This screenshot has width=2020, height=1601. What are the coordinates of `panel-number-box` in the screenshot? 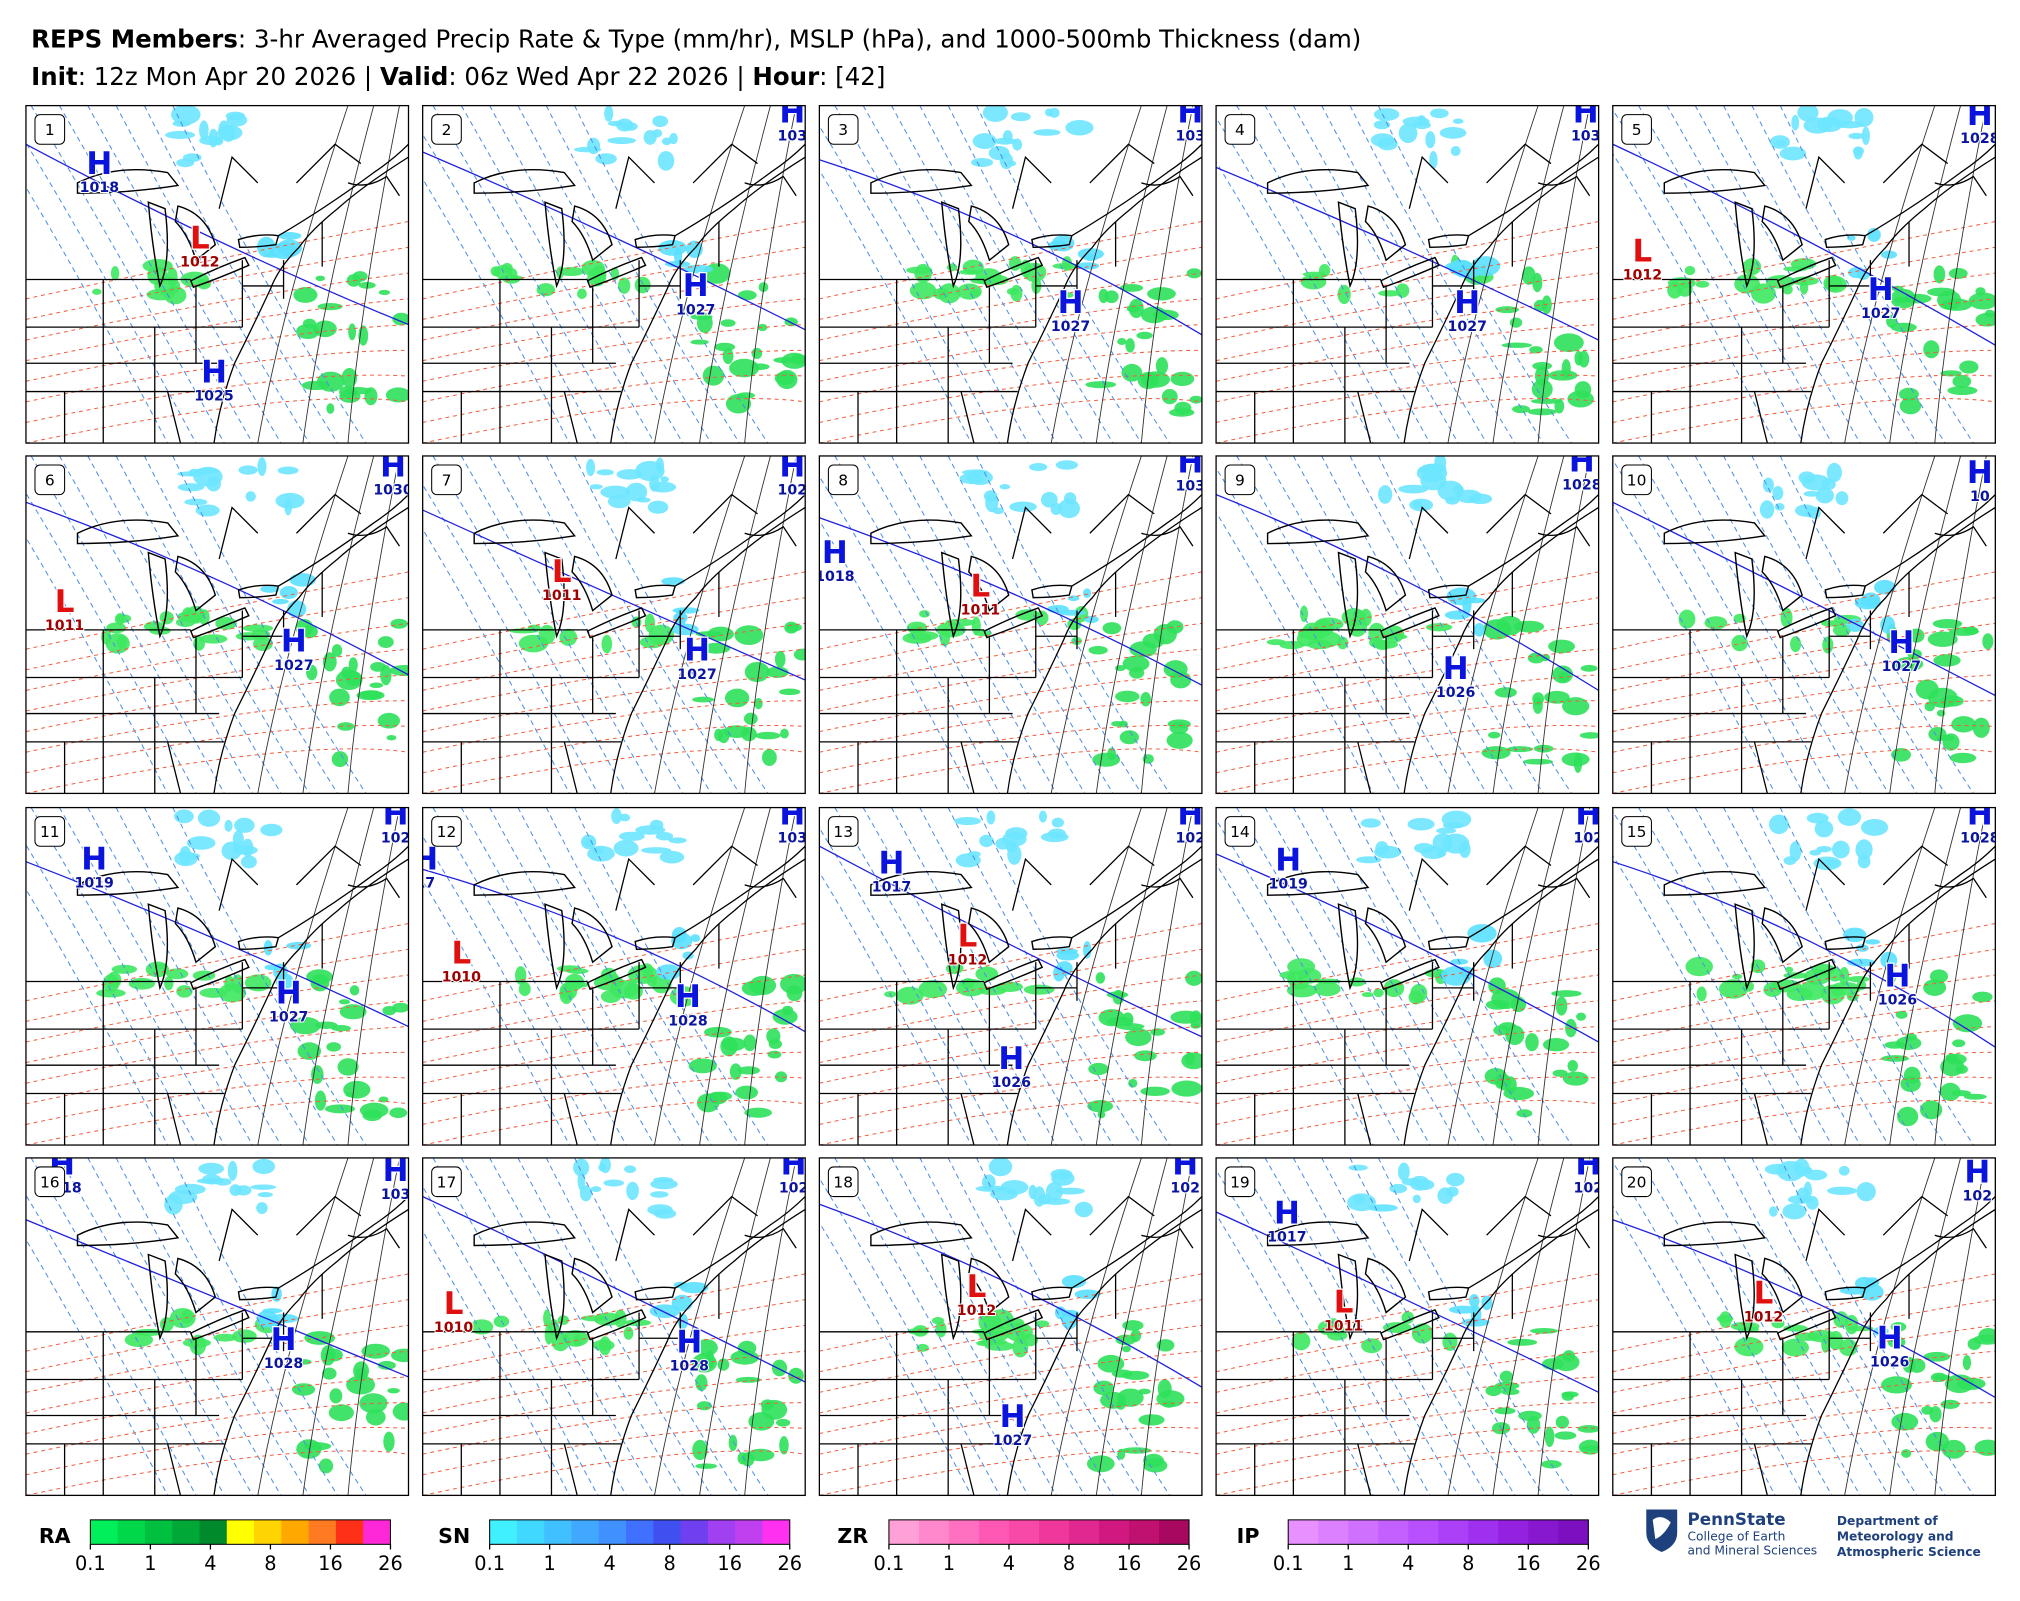 It's located at (446, 129).